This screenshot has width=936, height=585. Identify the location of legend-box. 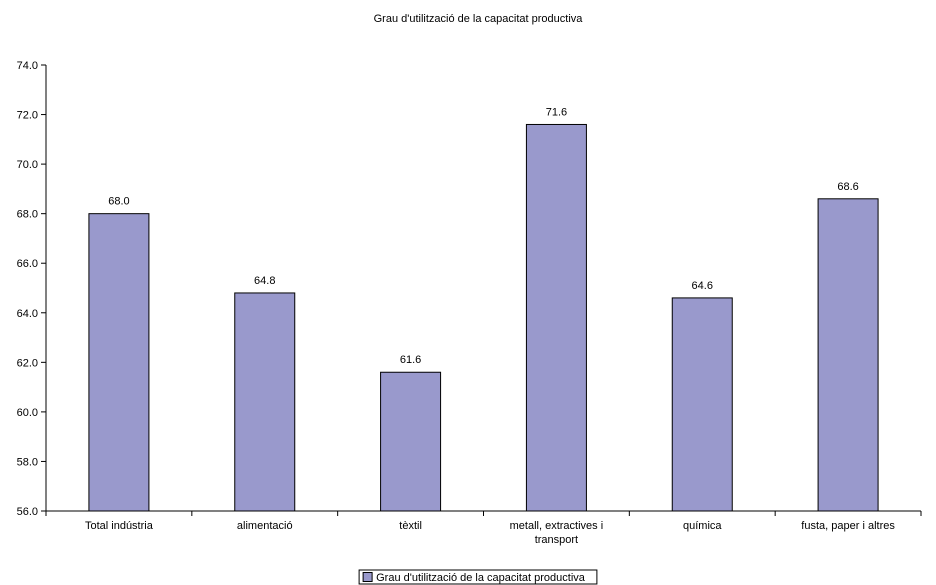
(478, 577).